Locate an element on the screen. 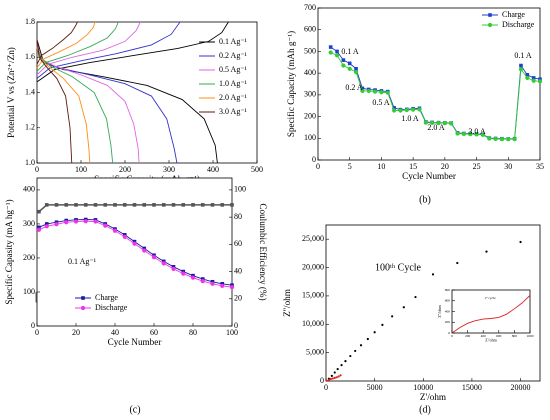 The width and height of the screenshot is (550, 420). legend-label: Discharge is located at coordinates (111, 307).